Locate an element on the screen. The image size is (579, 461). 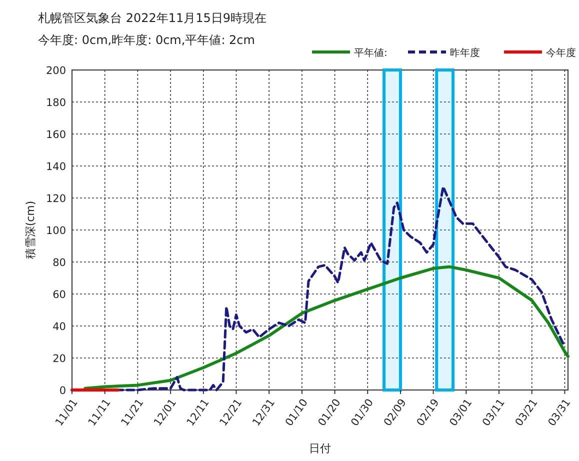
y-tick-label: 80 is located at coordinates (59, 263).